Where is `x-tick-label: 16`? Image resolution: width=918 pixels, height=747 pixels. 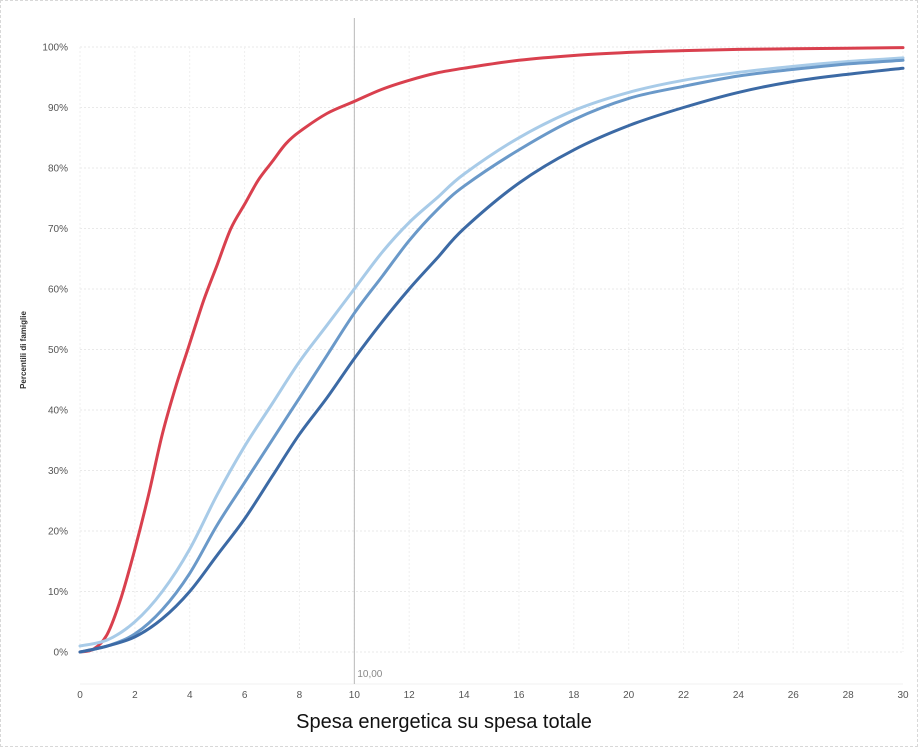 x-tick-label: 16 is located at coordinates (519, 695).